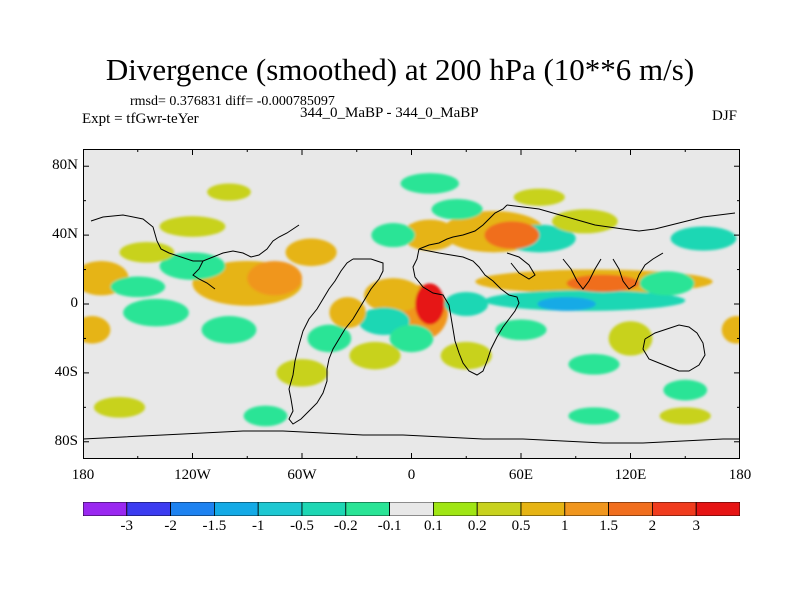  I want to click on experiment-label: Expt = tfGwr-teYer, so click(140, 119).